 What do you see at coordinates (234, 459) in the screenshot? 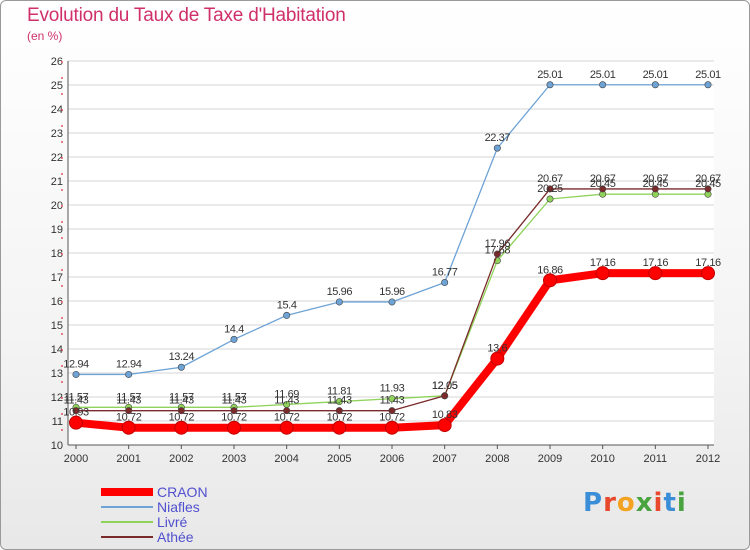
I see `x-tick-label: 2003` at bounding box center [234, 459].